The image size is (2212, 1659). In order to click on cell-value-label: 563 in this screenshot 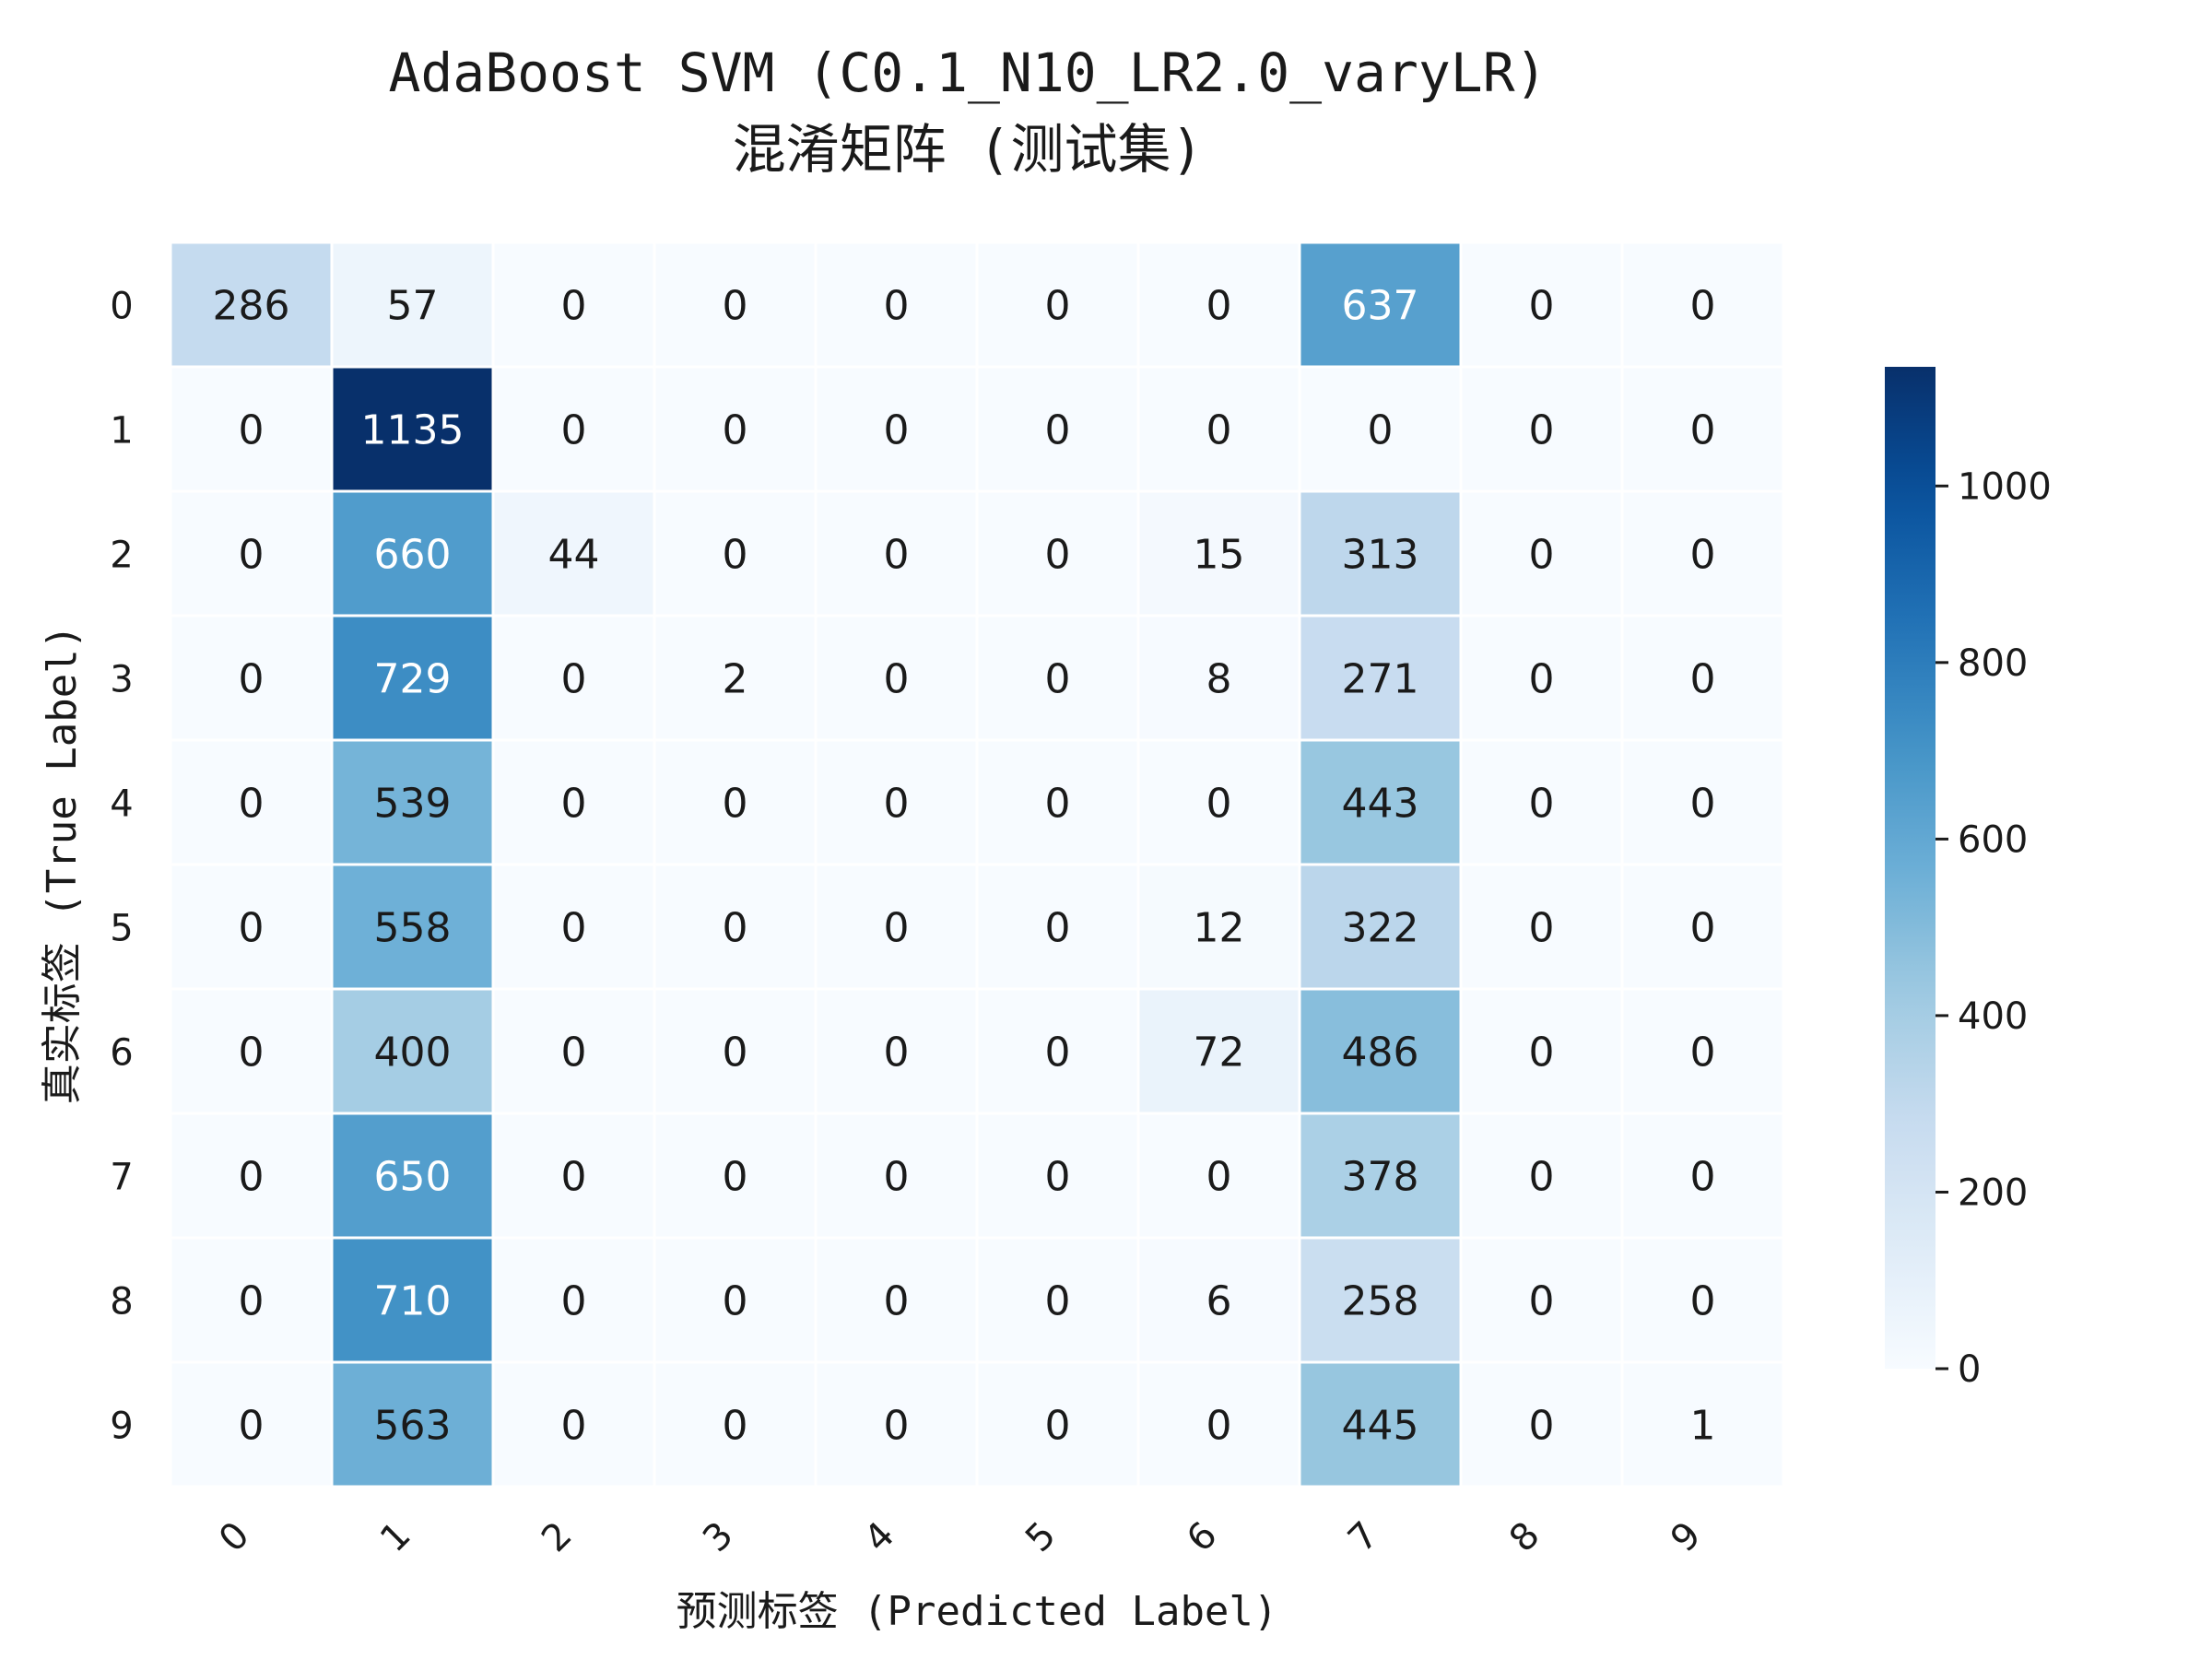, I will do `click(413, 1426)`.